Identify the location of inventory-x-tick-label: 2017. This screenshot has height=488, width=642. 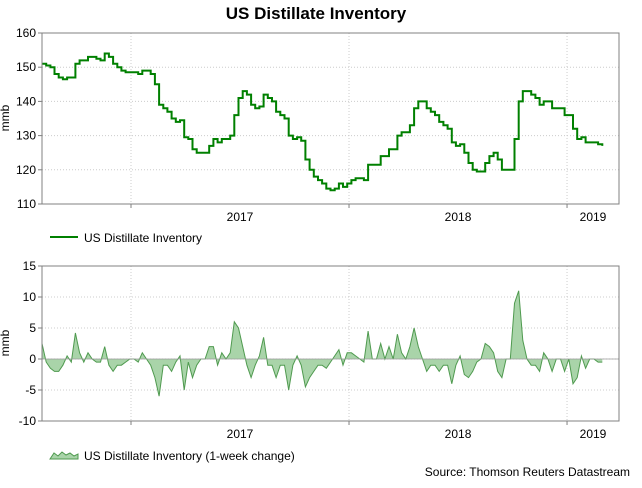
(240, 217).